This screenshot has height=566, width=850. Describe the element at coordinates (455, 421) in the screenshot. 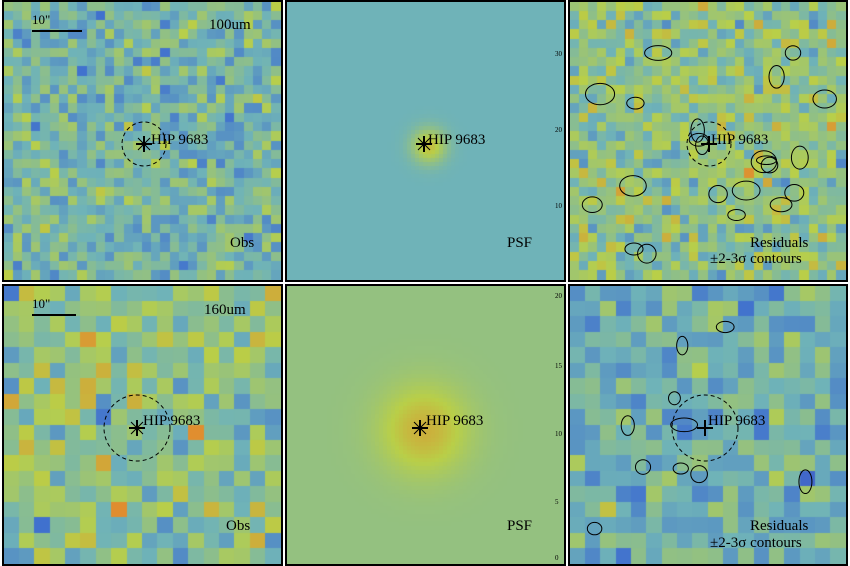

I see `target-label-psf-160um: HIP 9683` at that location.